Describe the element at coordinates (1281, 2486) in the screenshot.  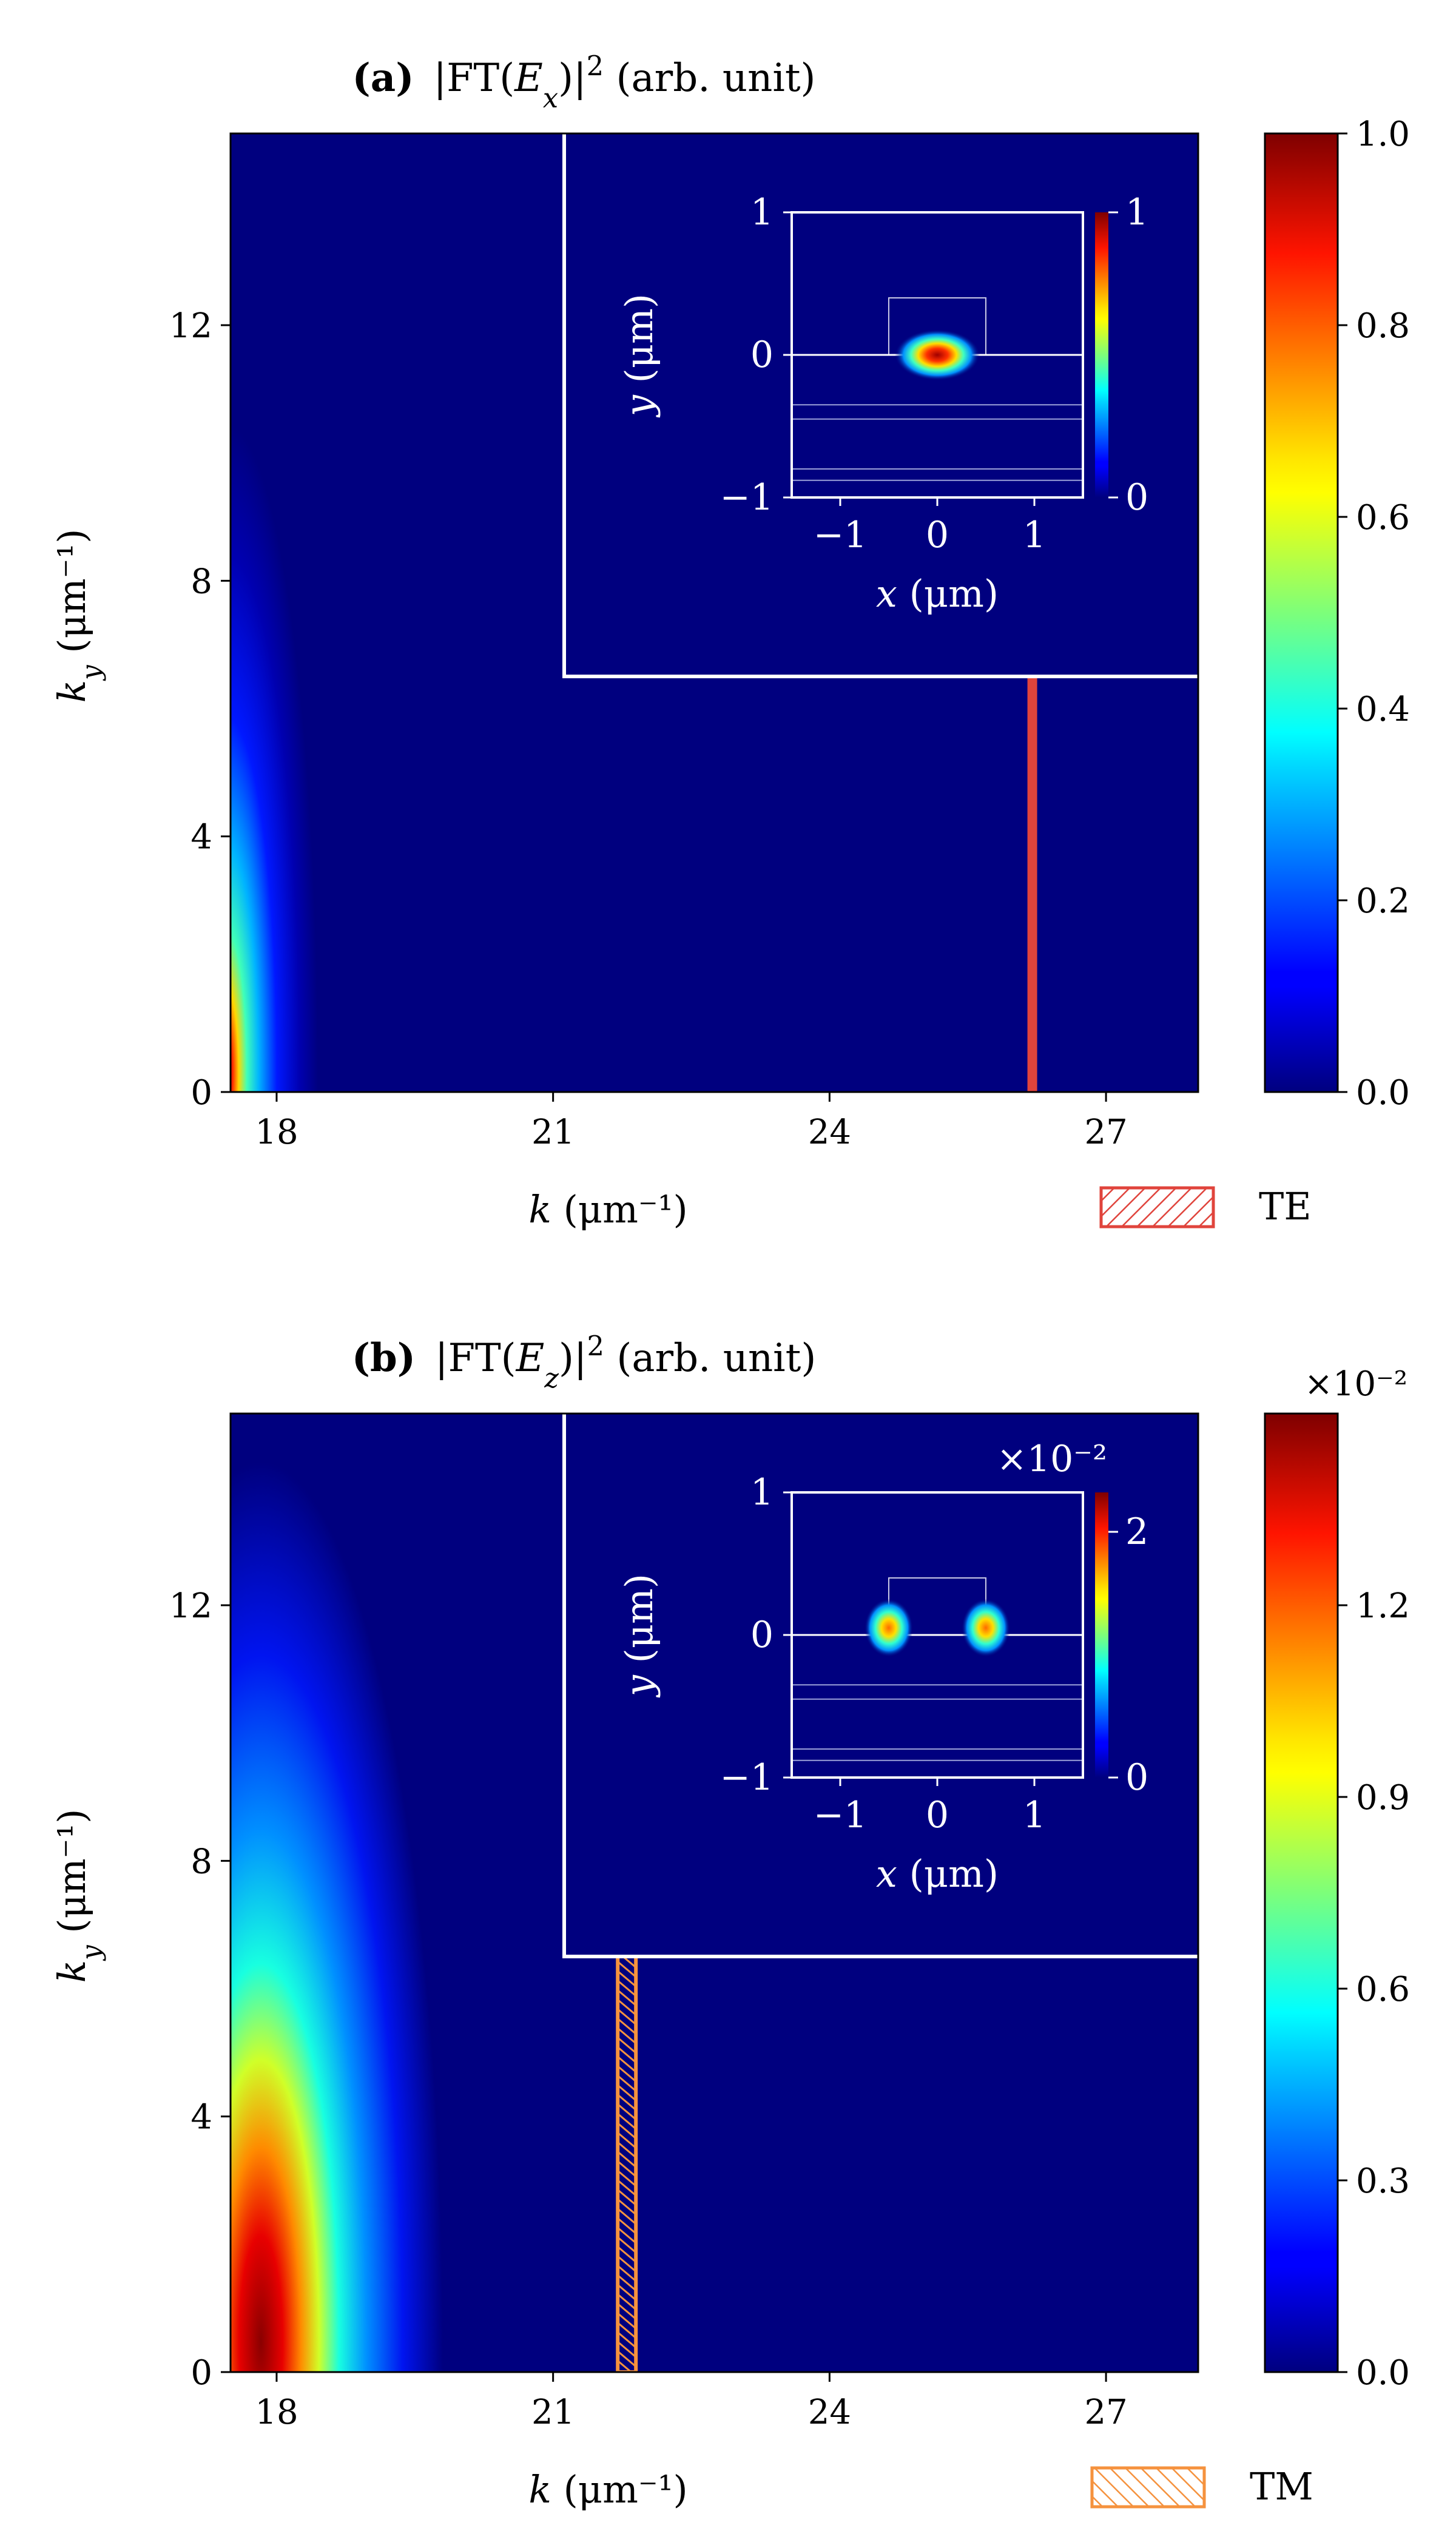
I see `legend-label: TM` at that location.